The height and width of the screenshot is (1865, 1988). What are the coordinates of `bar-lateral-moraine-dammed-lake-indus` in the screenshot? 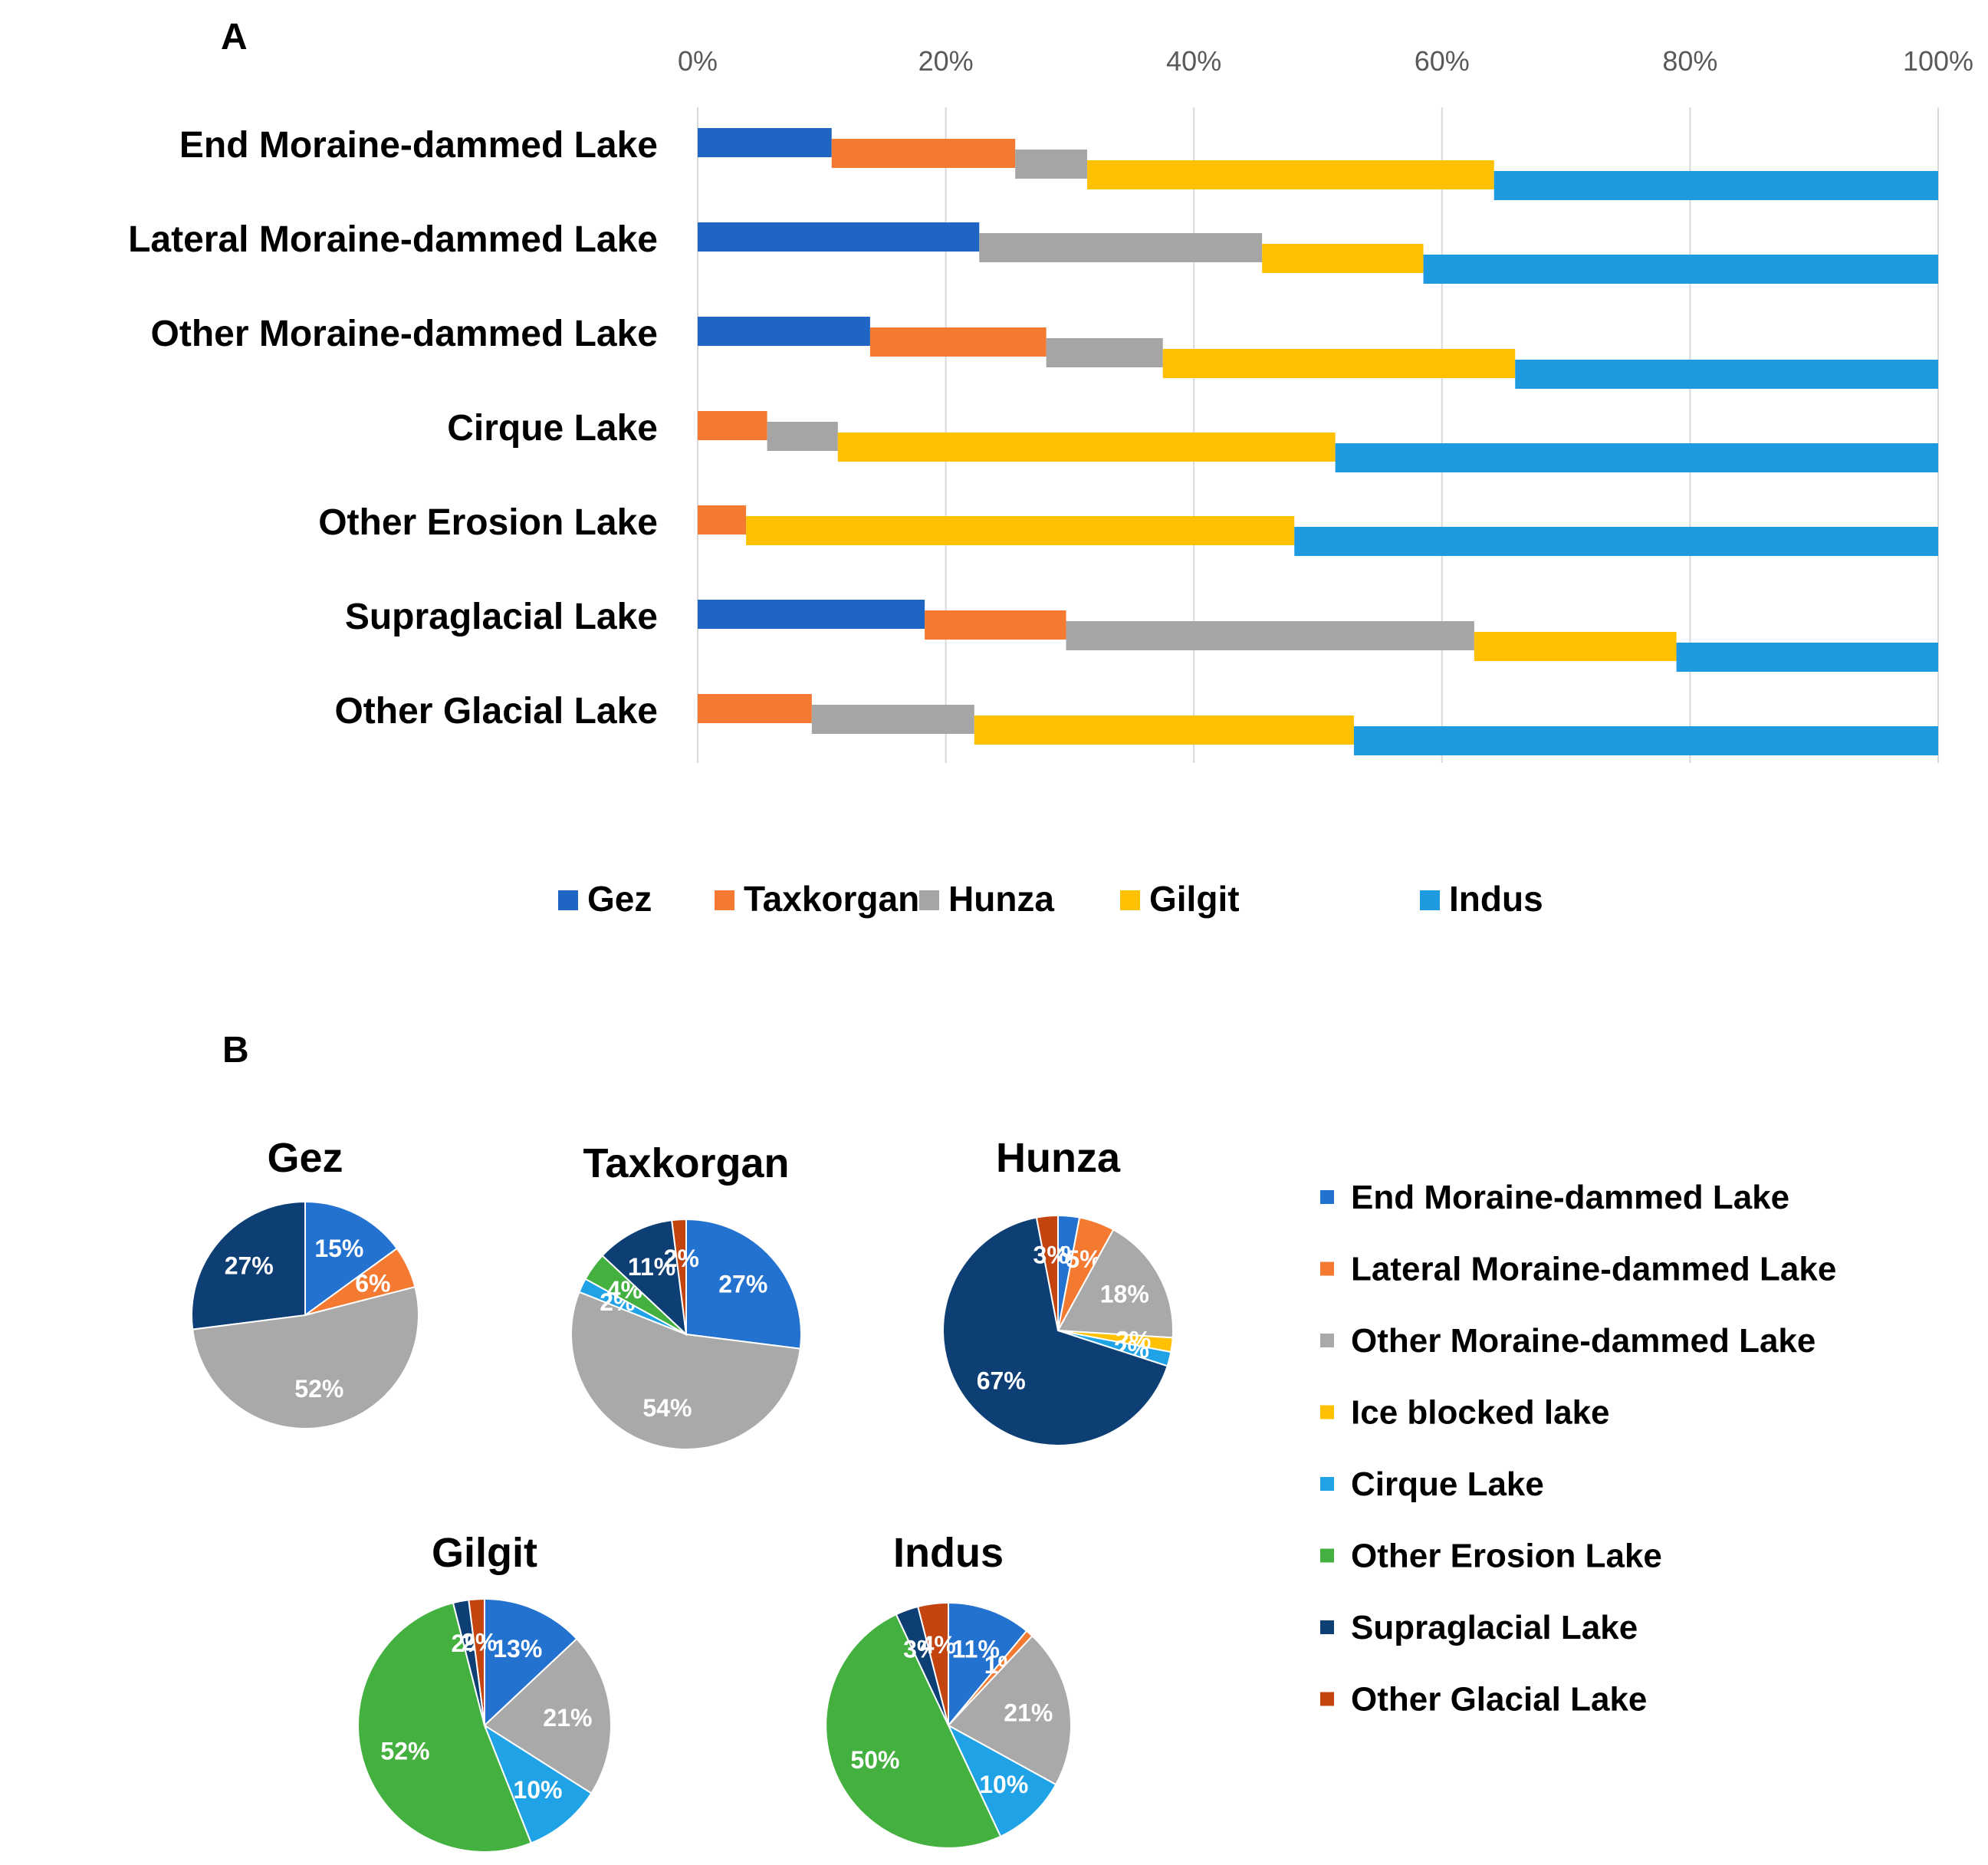 It's located at (1680, 269).